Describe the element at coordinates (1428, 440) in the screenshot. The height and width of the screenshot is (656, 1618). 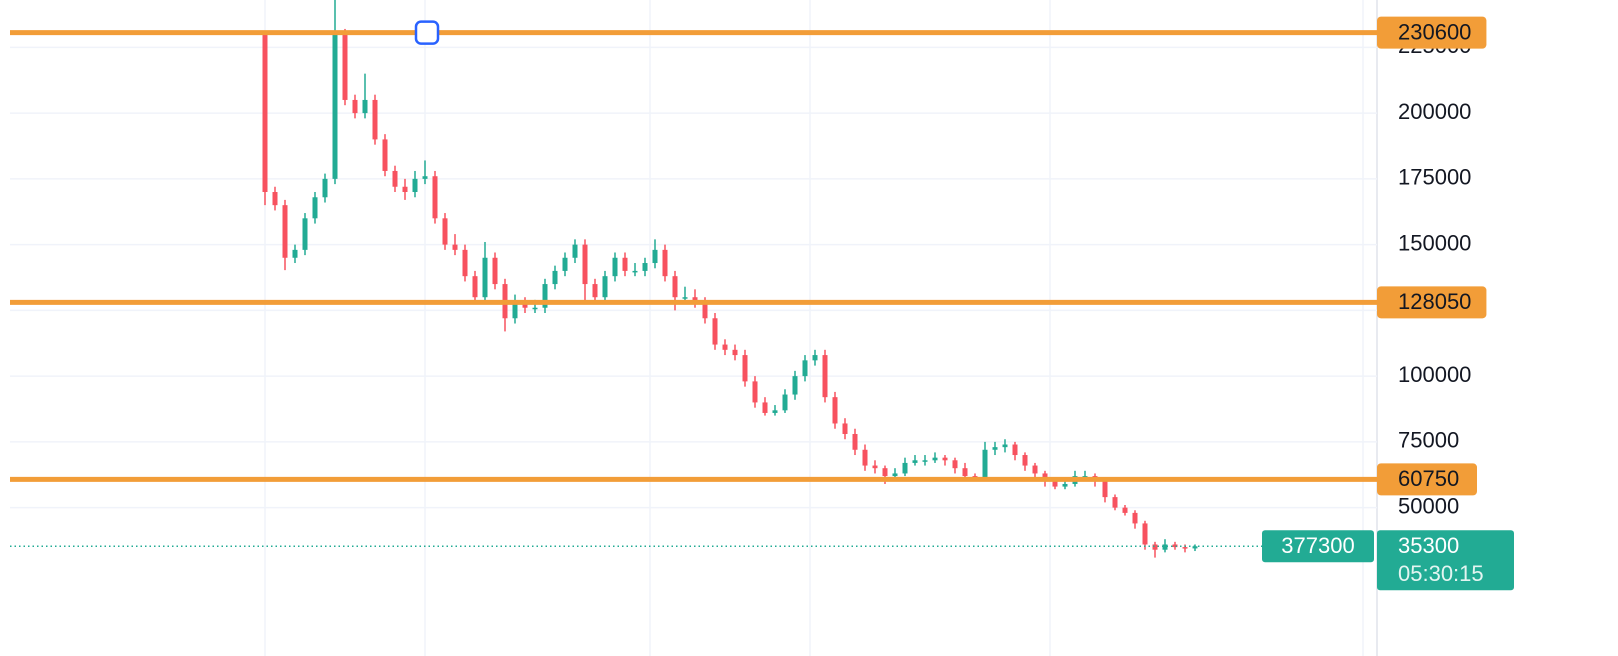
I see `y-tick-label: 75000` at that location.